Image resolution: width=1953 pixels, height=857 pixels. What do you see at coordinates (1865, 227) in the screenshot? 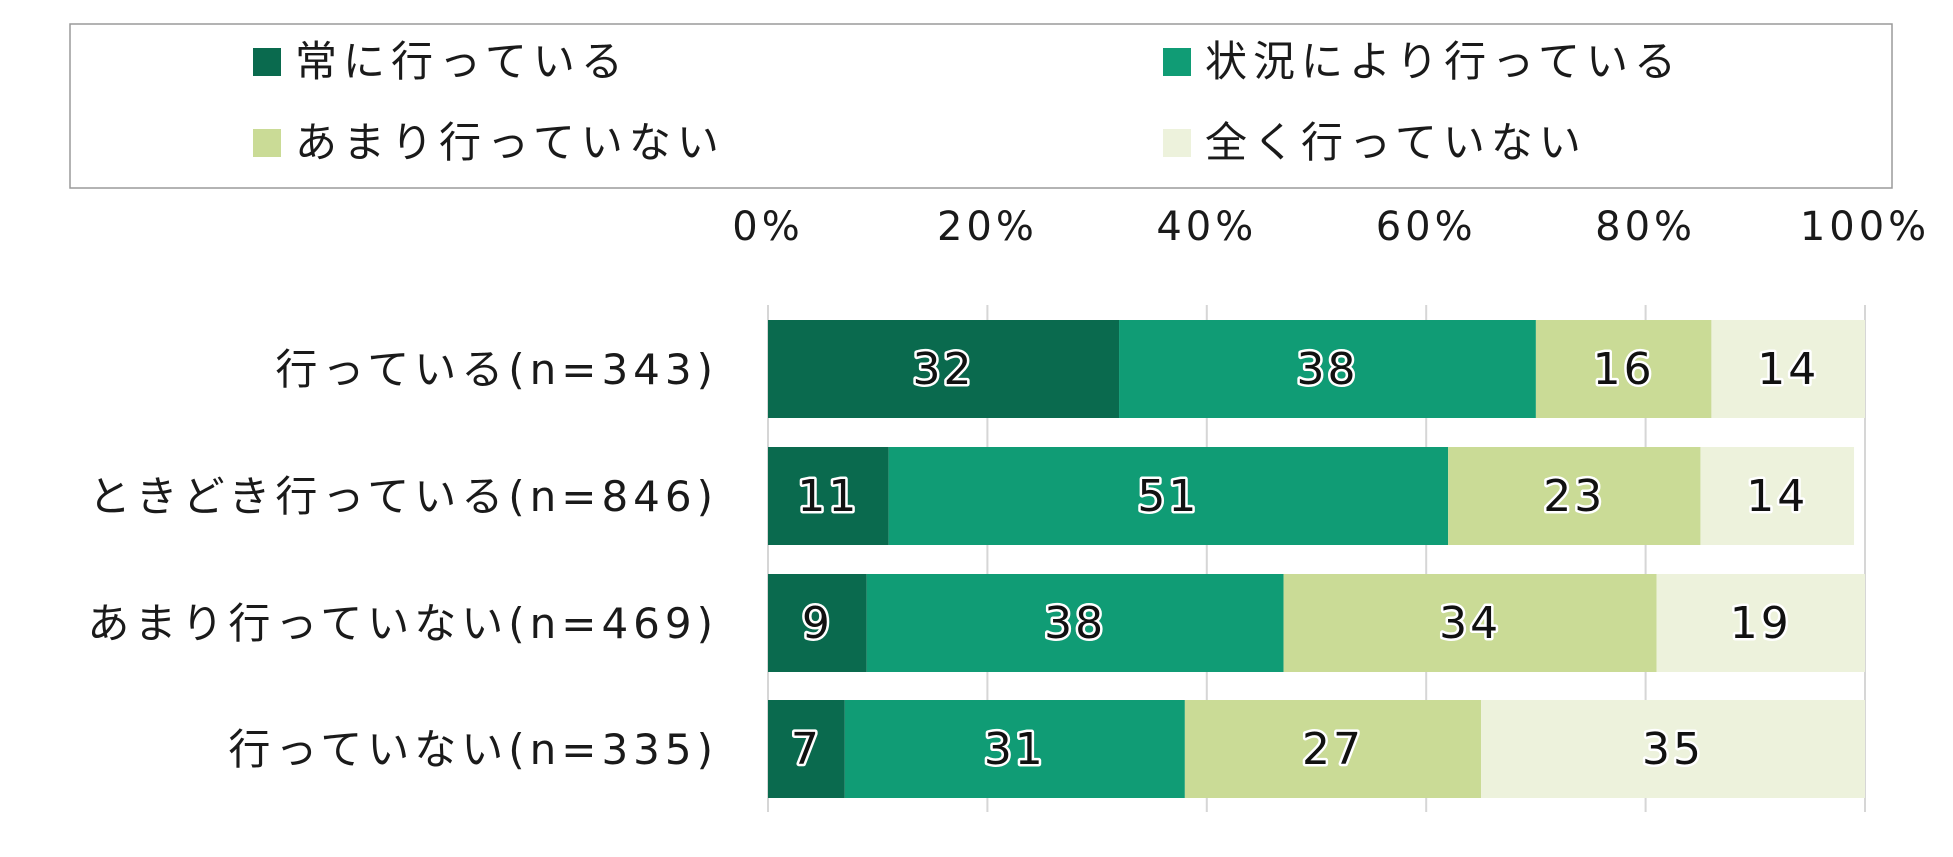
I see `x-tick-label: 100%` at bounding box center [1865, 227].